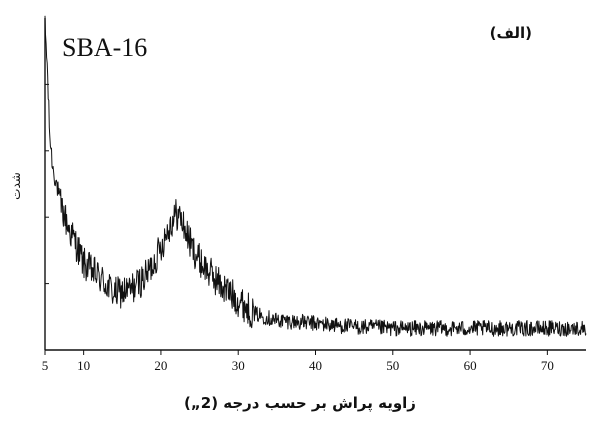 Image resolution: width=591 pixels, height=425 pixels. What do you see at coordinates (547, 365) in the screenshot?
I see `x-tick-label: 70` at bounding box center [547, 365].